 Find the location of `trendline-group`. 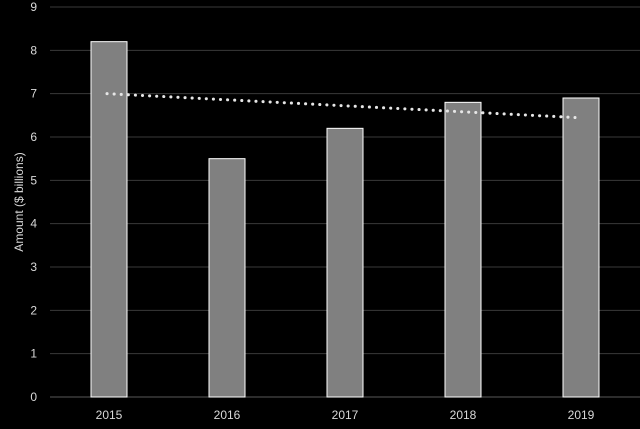

trendline-group is located at coordinates (341, 105).